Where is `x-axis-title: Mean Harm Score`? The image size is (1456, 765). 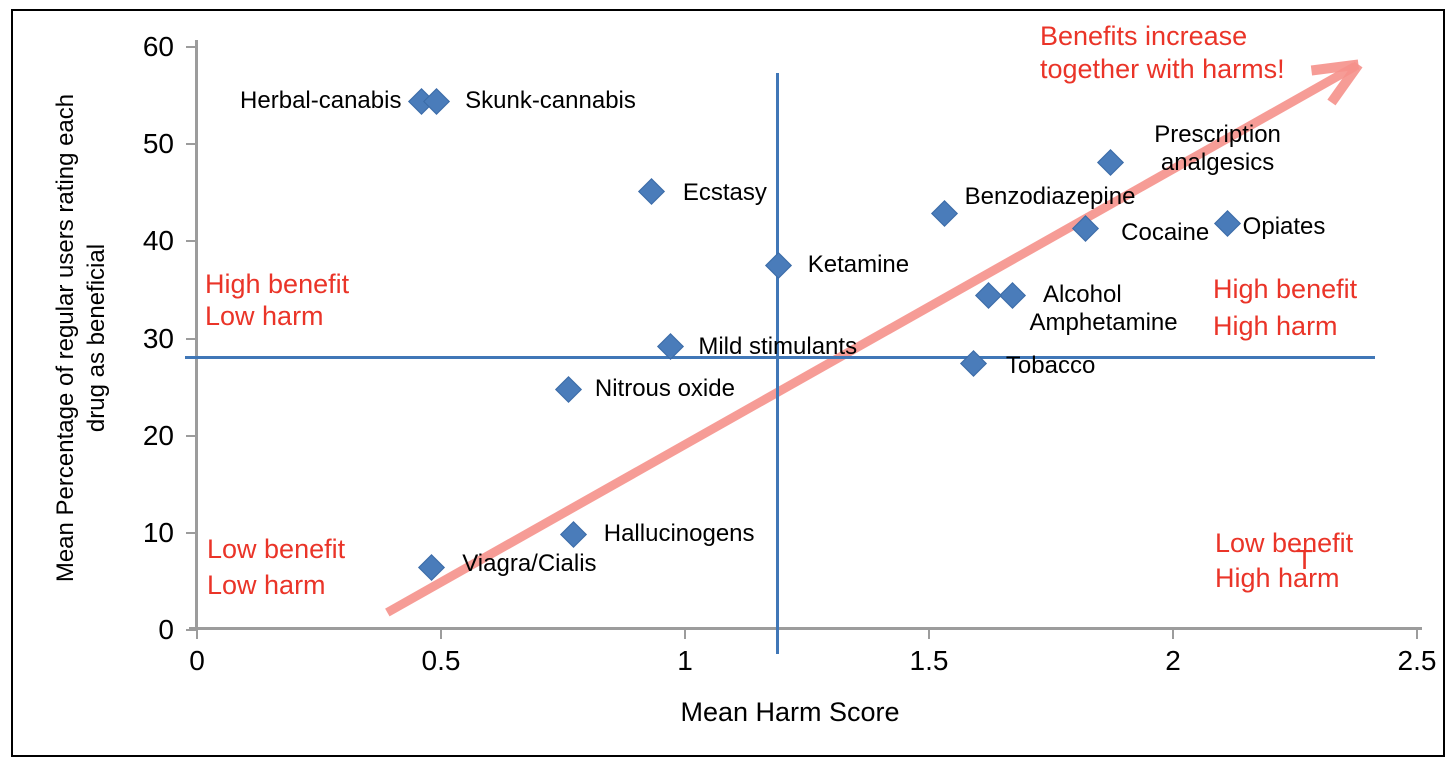 x-axis-title: Mean Harm Score is located at coordinates (790, 712).